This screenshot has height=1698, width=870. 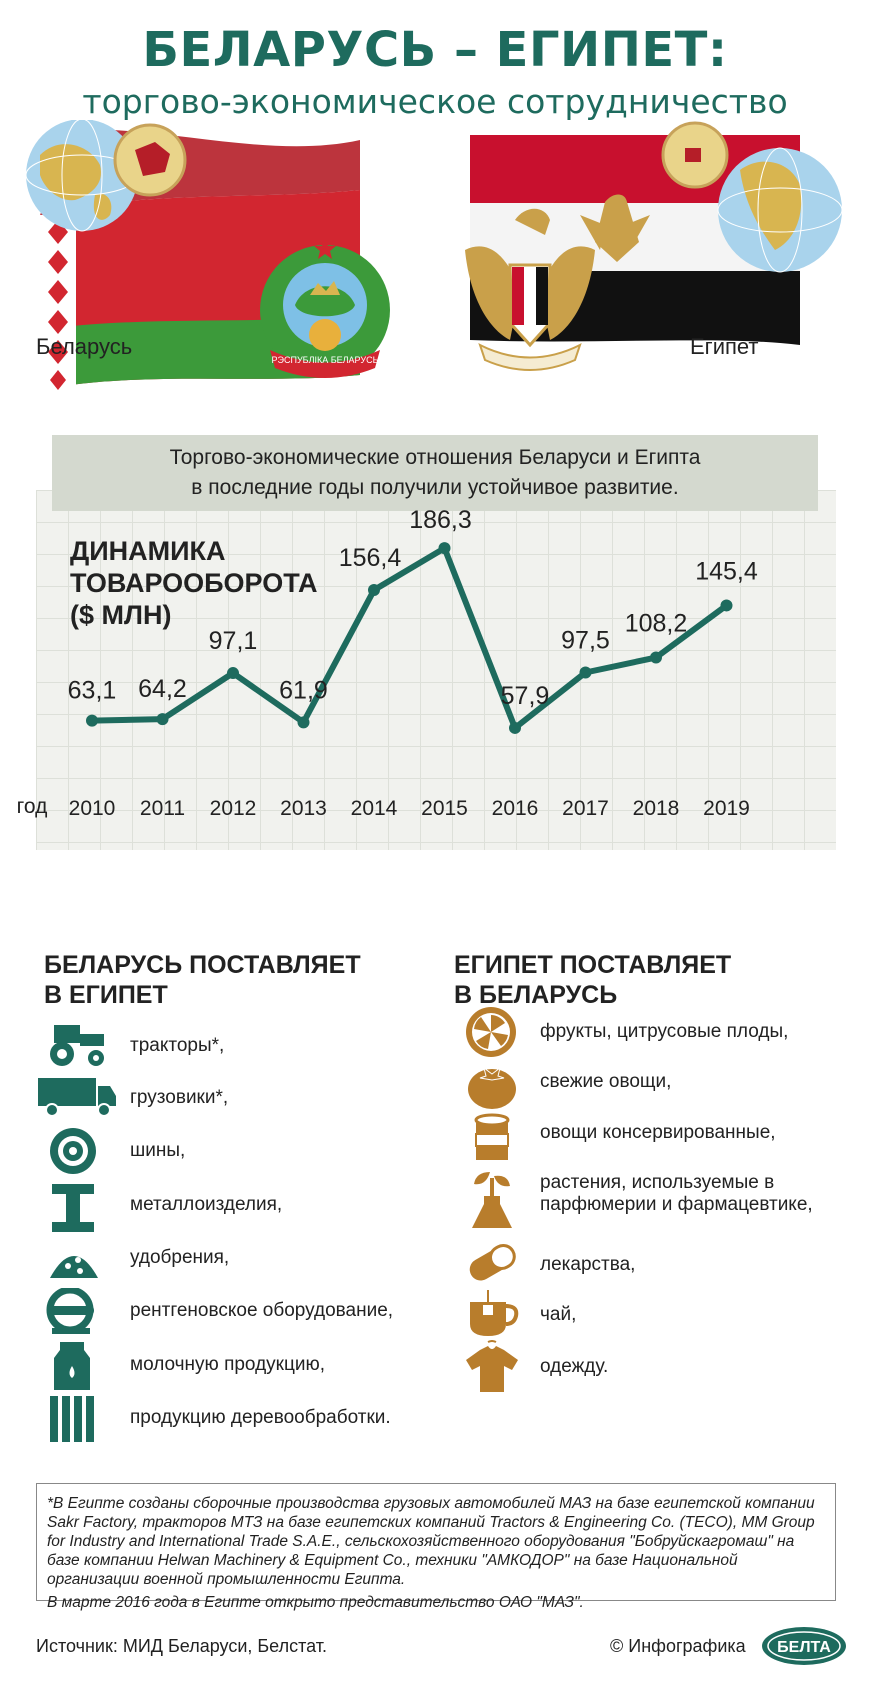 I want to click on export-item-6: рентгеновское оборудование,, so click(x=262, y=1310).